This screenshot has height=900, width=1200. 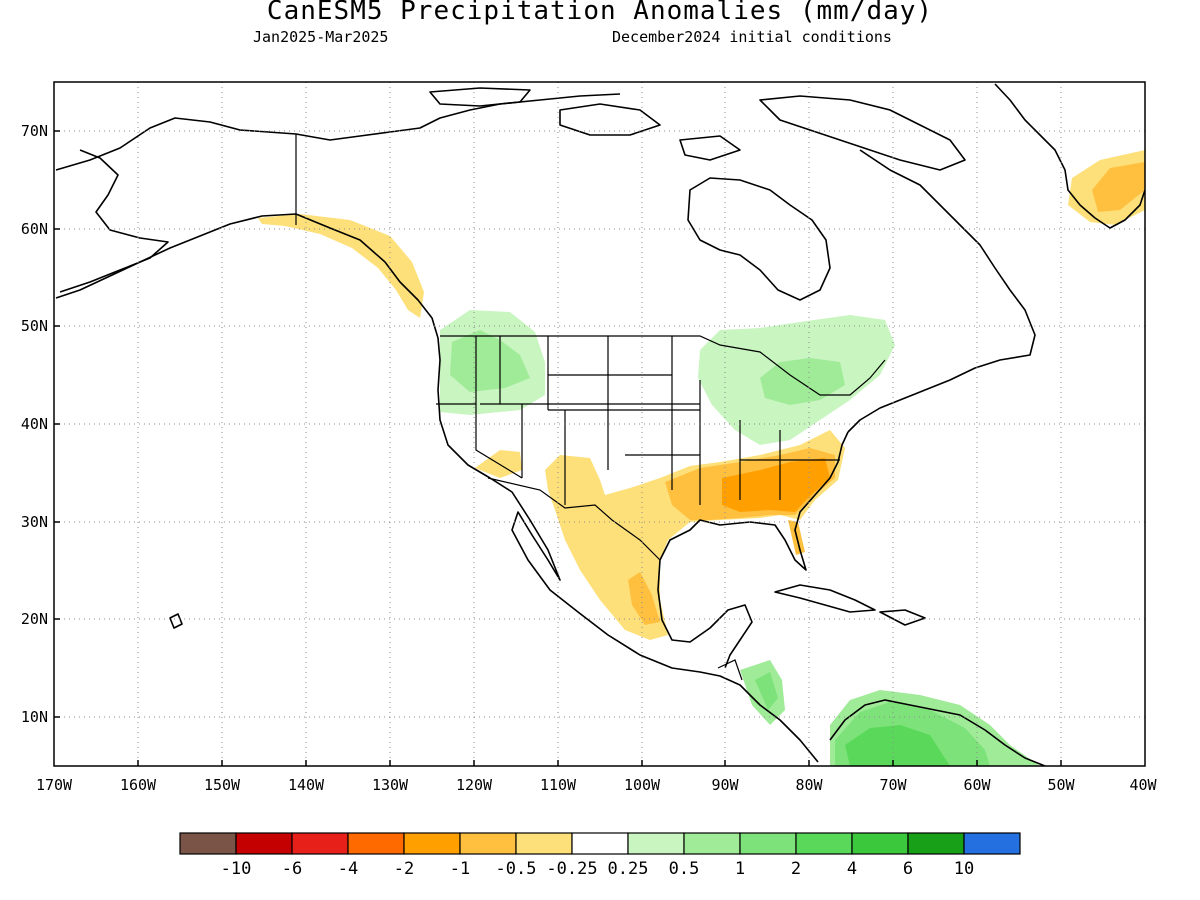 What do you see at coordinates (752, 37) in the screenshot?
I see `initial-conditions: December2024 initial conditions` at bounding box center [752, 37].